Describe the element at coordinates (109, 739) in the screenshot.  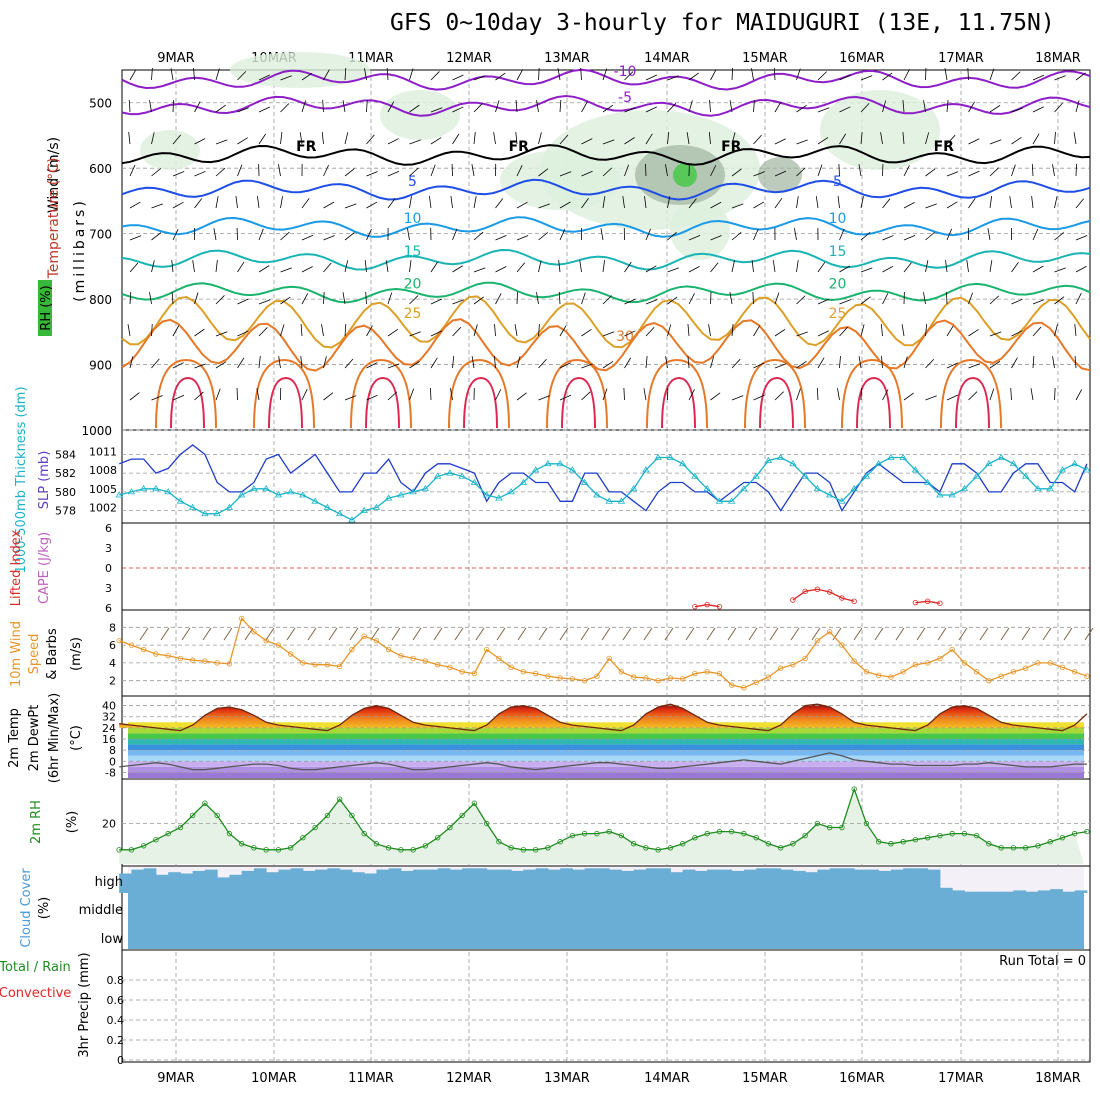
I see `temperature-tick: 16` at that location.